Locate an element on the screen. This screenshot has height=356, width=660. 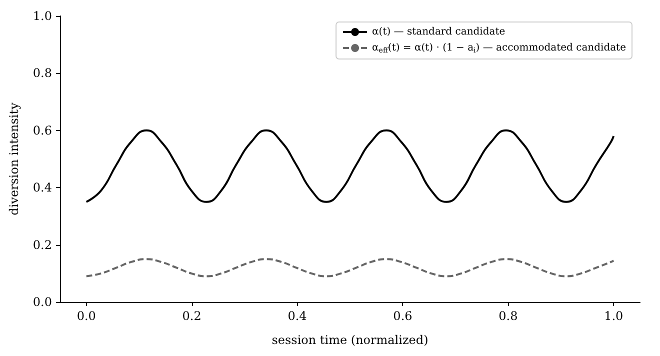
y-tick-label: 1.0 is located at coordinates (42, 16).